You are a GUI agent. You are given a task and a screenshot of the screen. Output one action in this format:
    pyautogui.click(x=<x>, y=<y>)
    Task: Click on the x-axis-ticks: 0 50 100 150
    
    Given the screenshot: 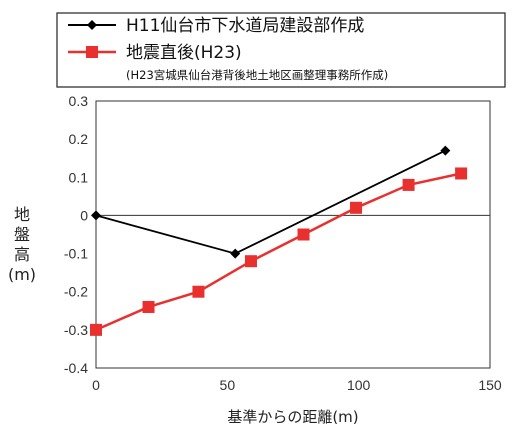 What is the action you would take?
    pyautogui.click(x=297, y=385)
    